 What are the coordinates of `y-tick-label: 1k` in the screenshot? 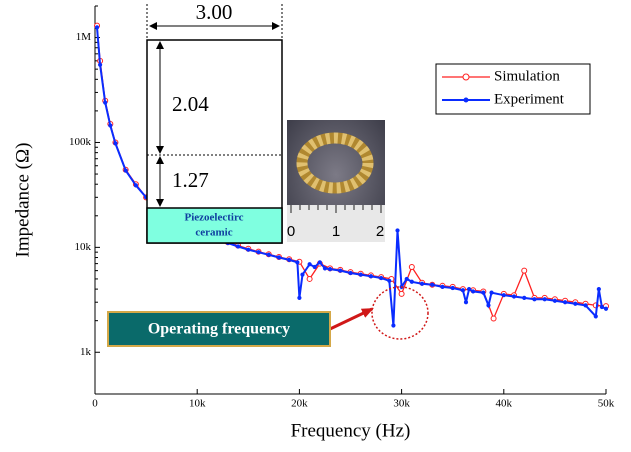 It's located at (86, 352).